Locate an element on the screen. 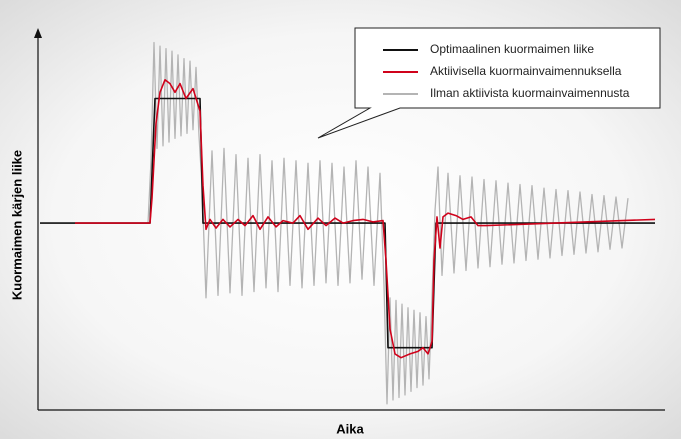 This screenshot has height=444, width=681. legend-label: Ilman aktiivista kuormainvaimennusta is located at coordinates (530, 93).